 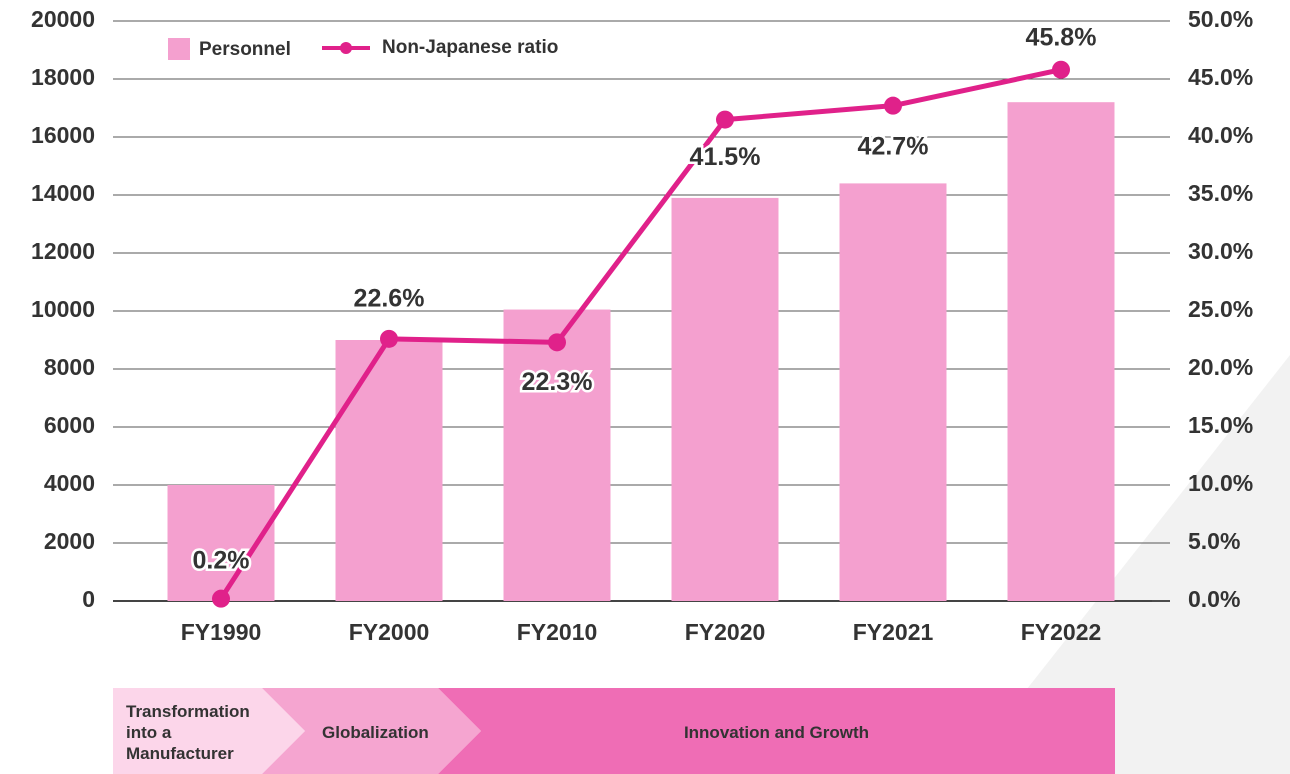 I want to click on phase-label: Innovation and Growth, so click(x=776, y=732).